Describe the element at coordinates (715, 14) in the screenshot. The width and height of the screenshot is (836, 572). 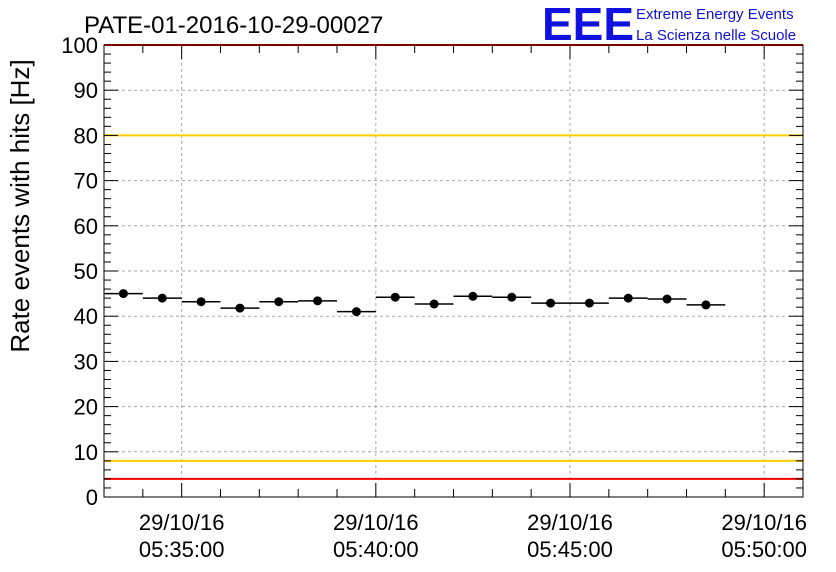
I see `logo-line-1: Extreme Energy Events` at that location.